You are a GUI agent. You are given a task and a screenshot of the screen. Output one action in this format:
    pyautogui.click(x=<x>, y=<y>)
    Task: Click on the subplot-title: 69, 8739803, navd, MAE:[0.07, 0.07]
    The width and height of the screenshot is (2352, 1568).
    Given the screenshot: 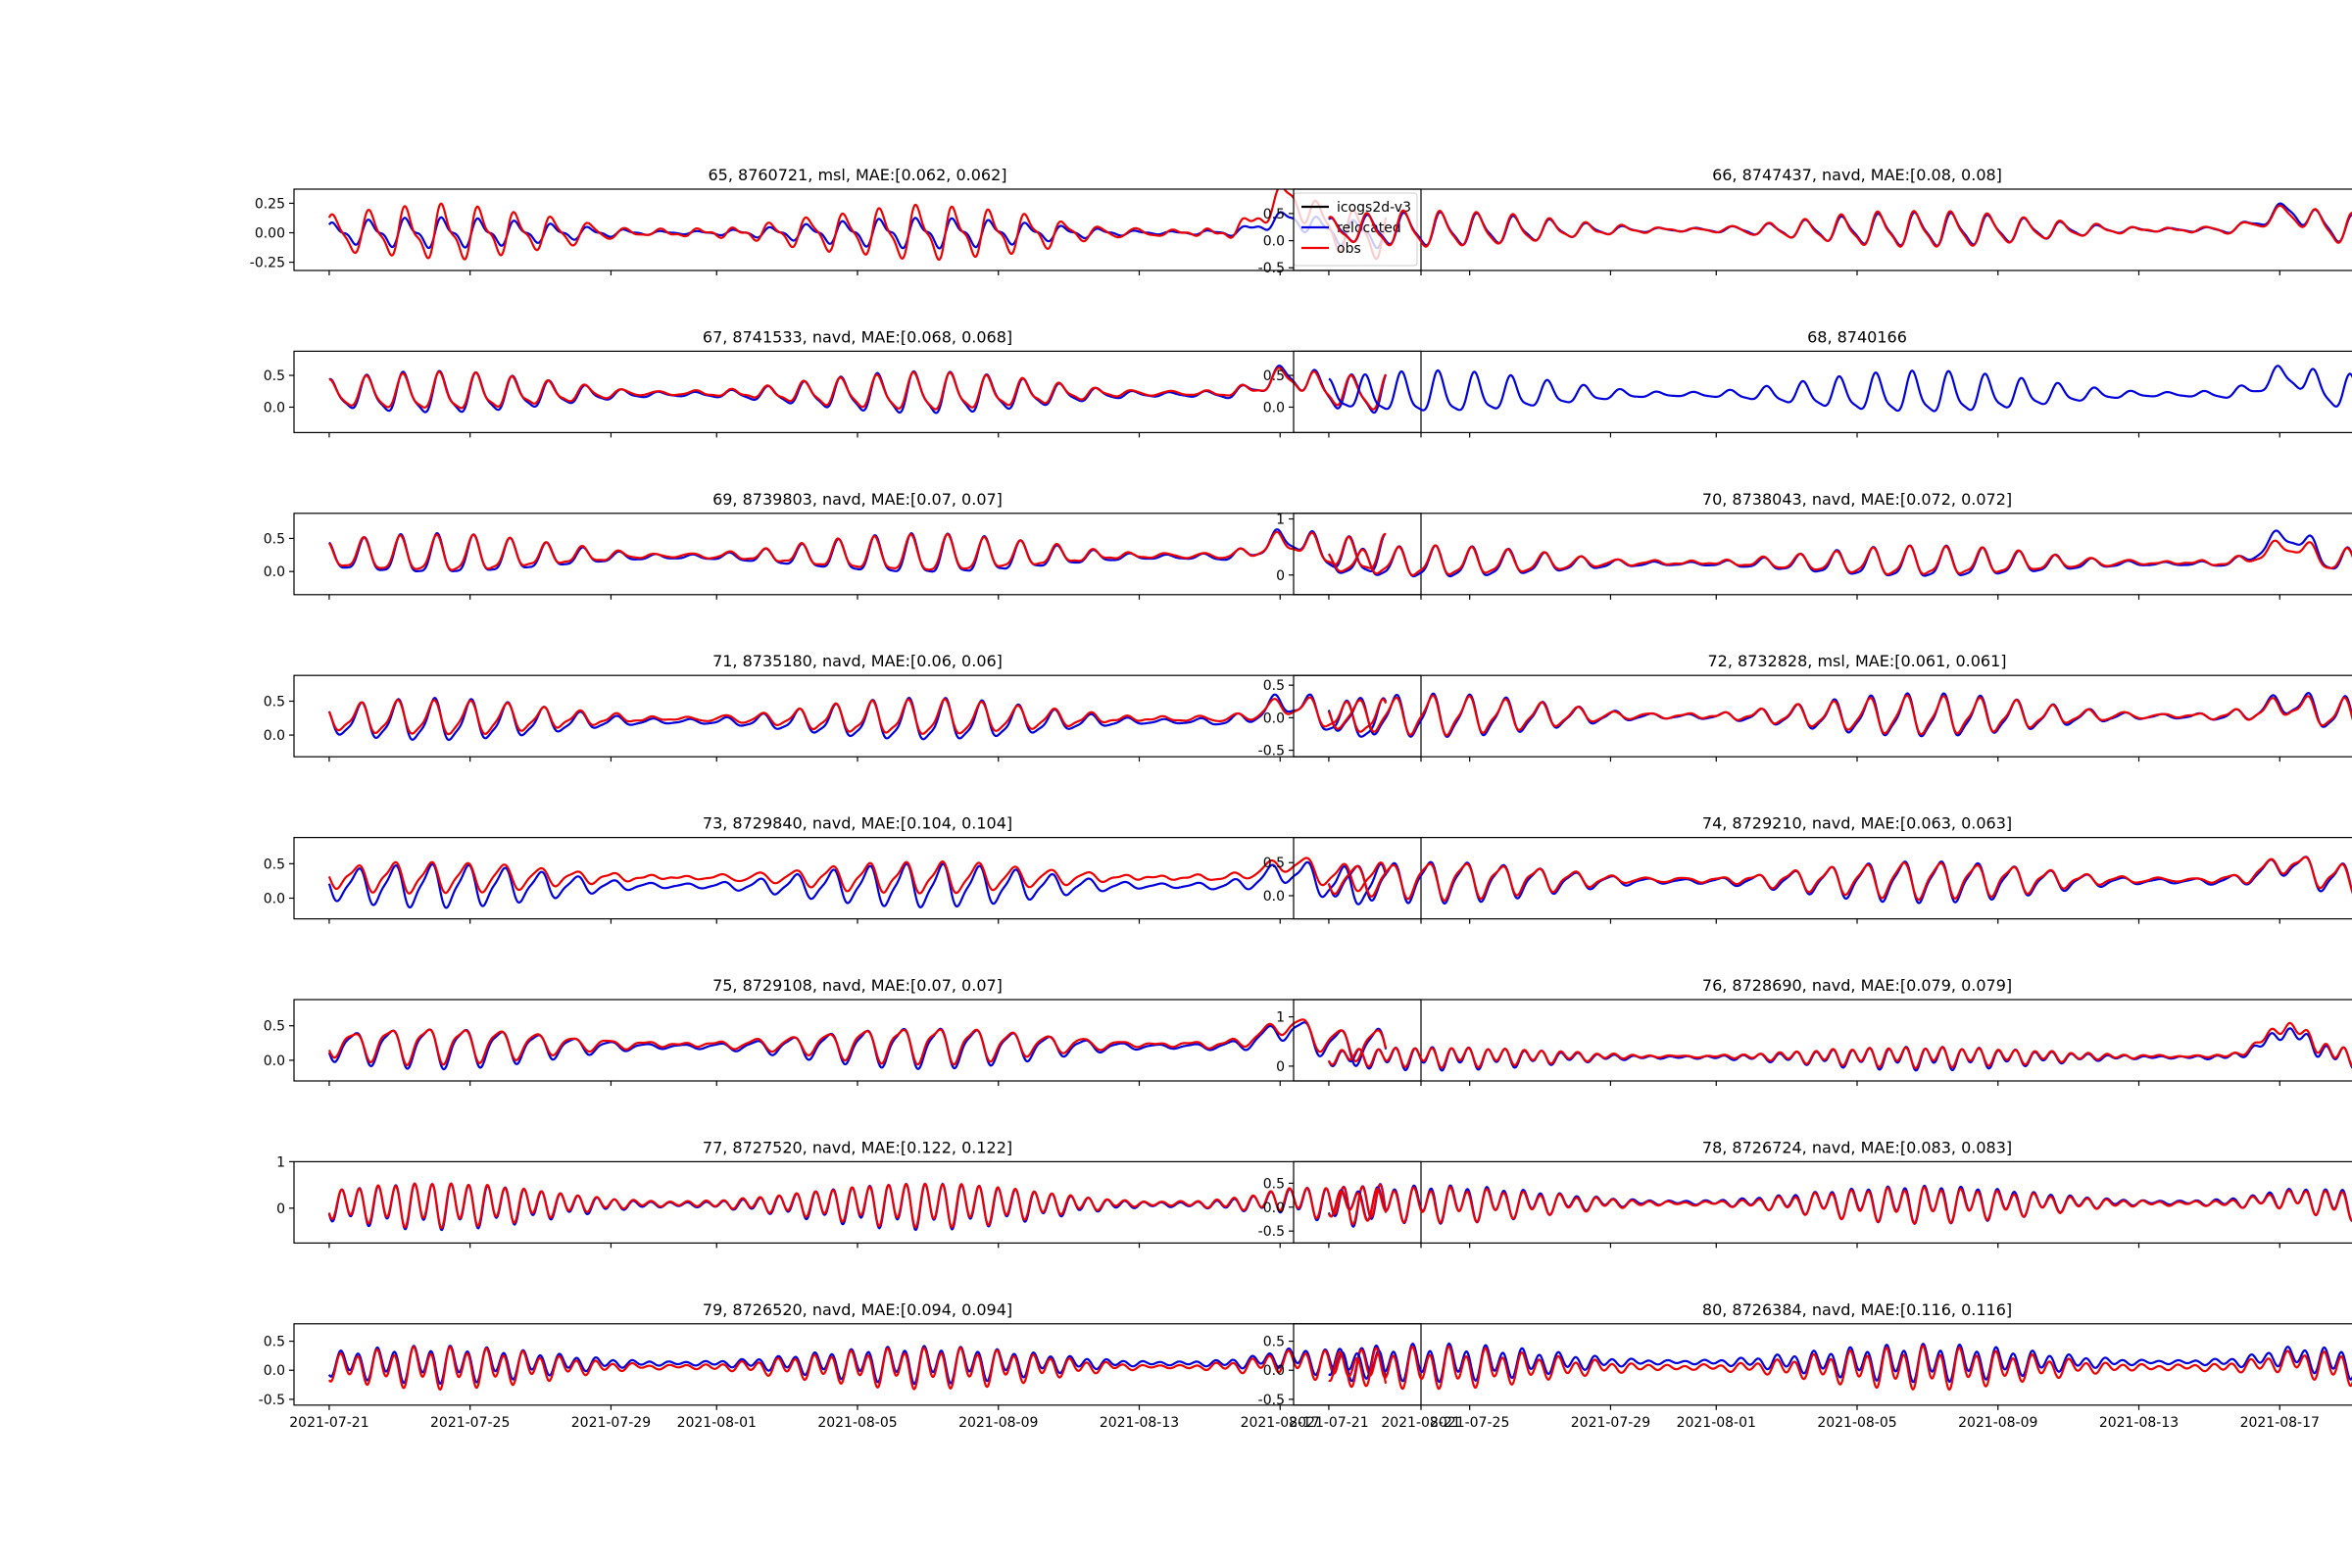 What is the action you would take?
    pyautogui.click(x=857, y=499)
    